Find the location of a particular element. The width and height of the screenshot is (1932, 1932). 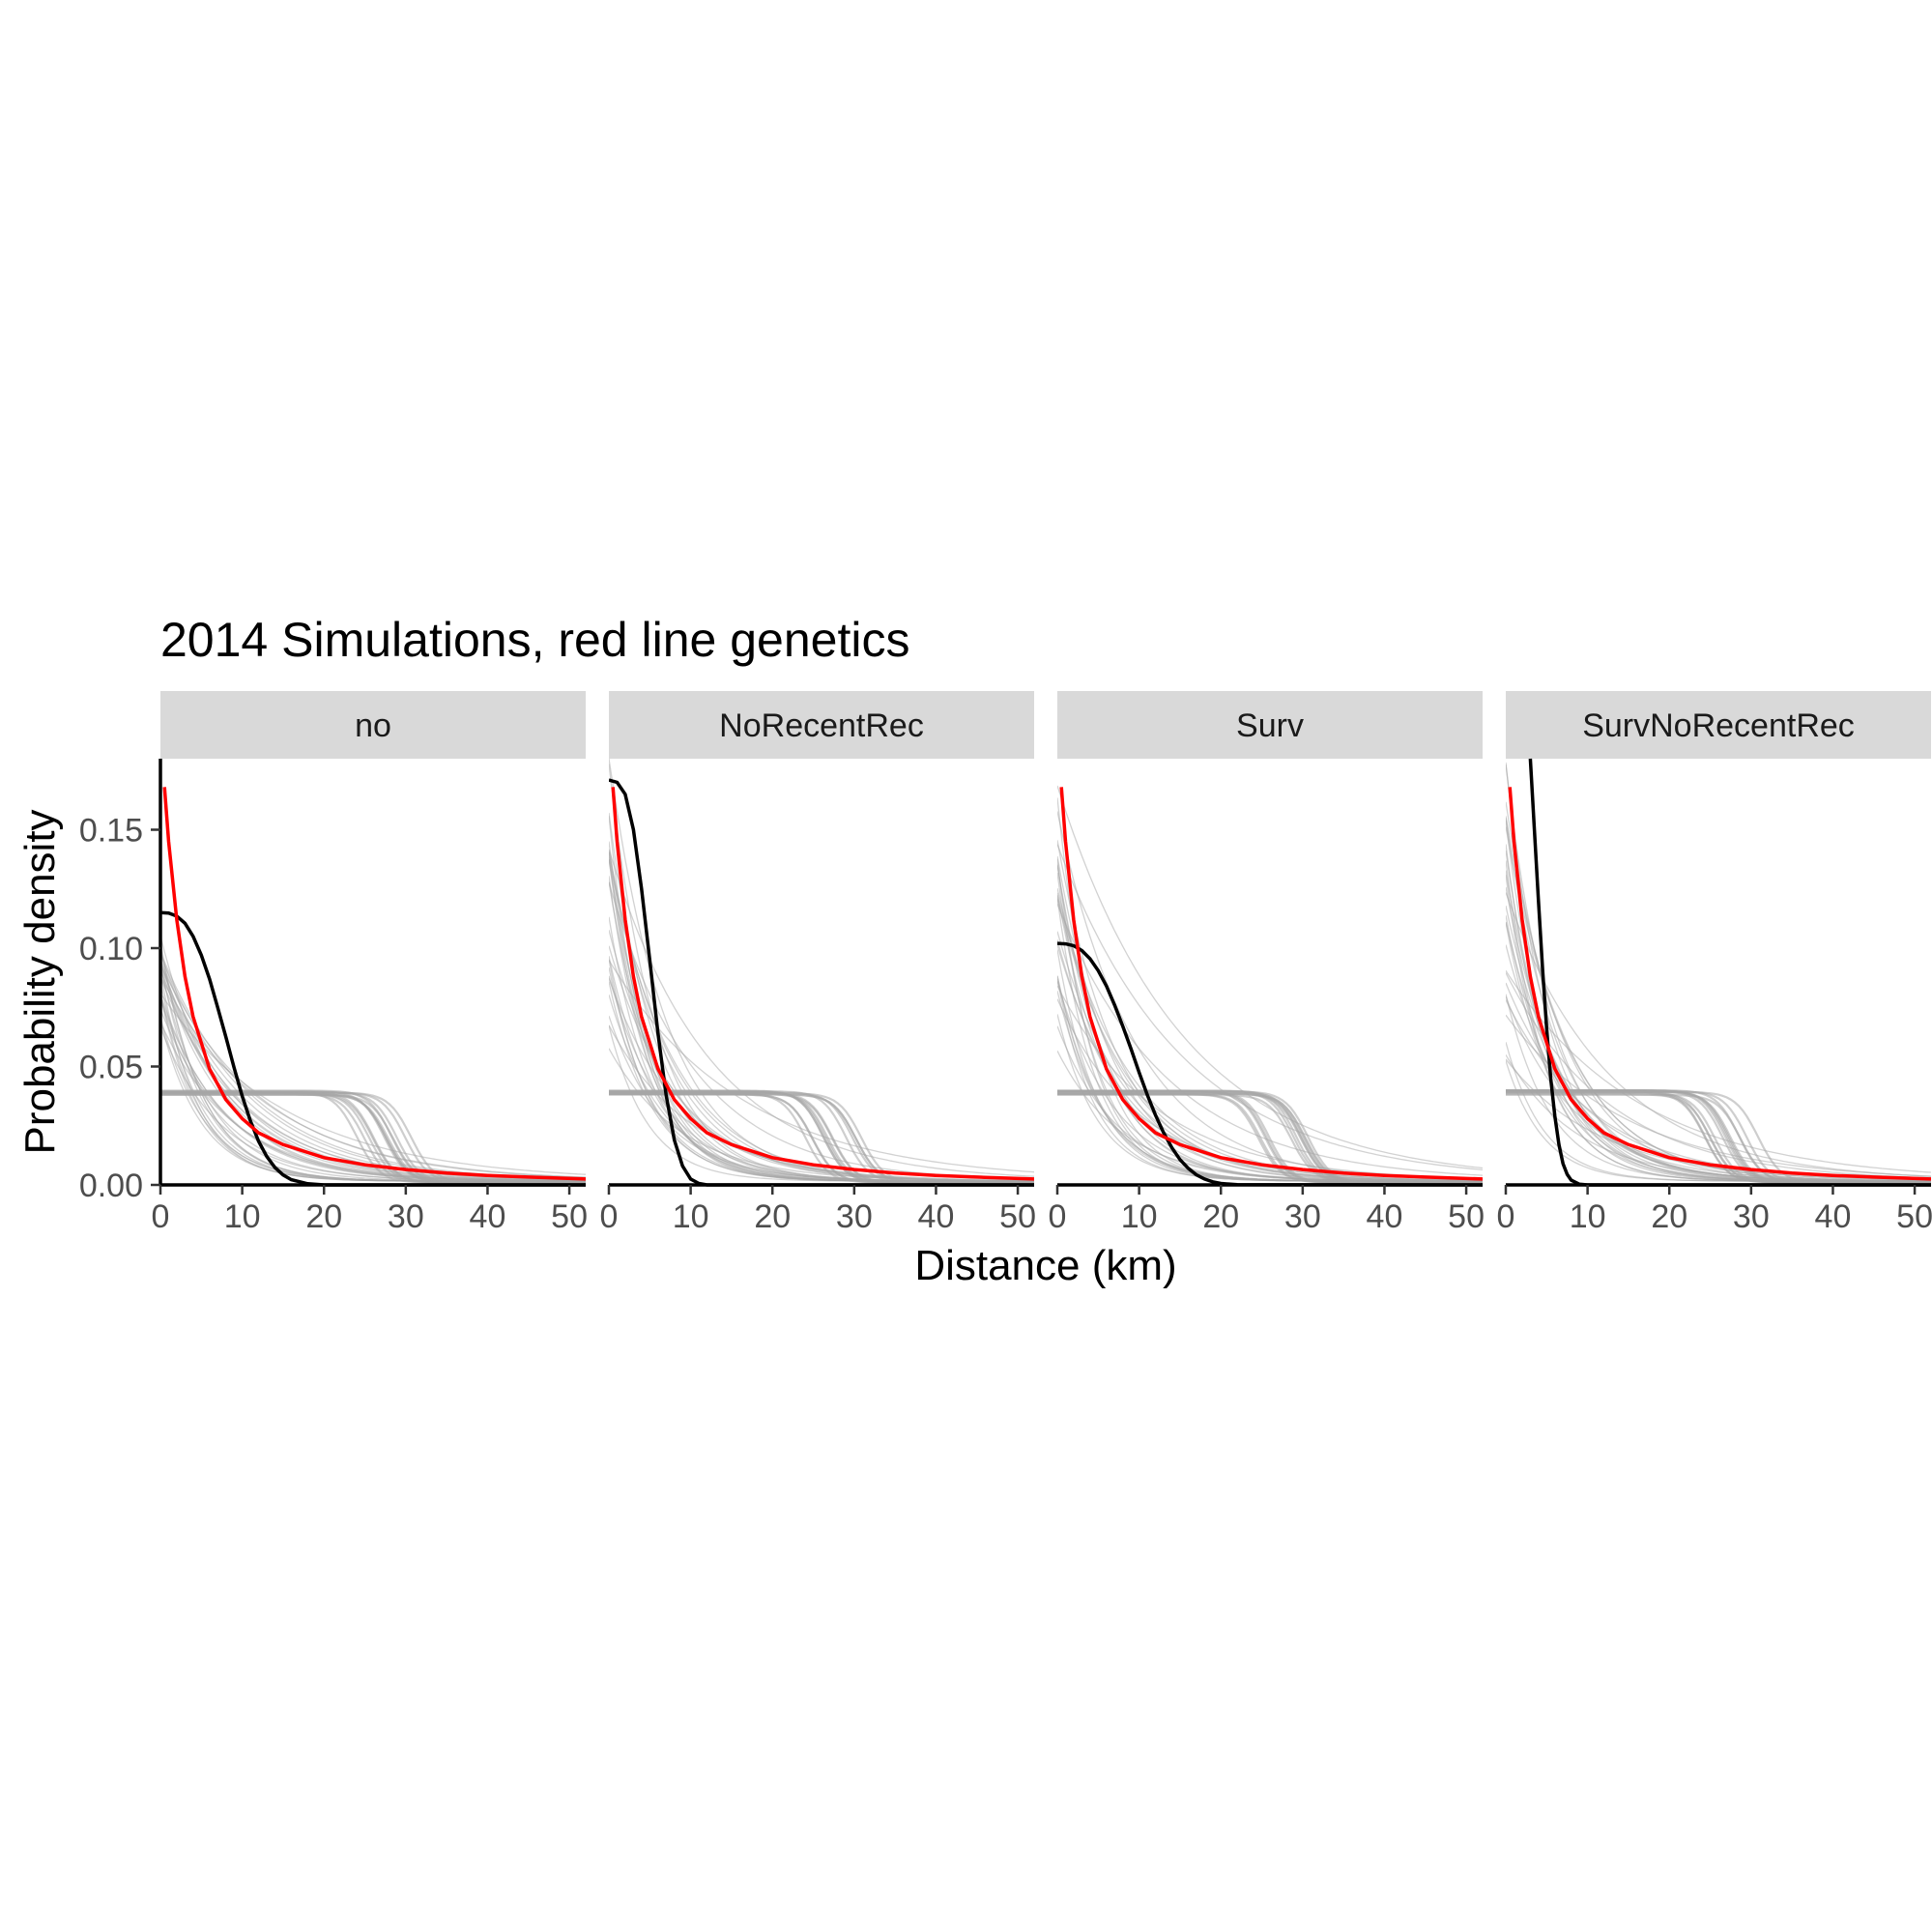

facet-strip-label: Surv is located at coordinates (1270, 725).